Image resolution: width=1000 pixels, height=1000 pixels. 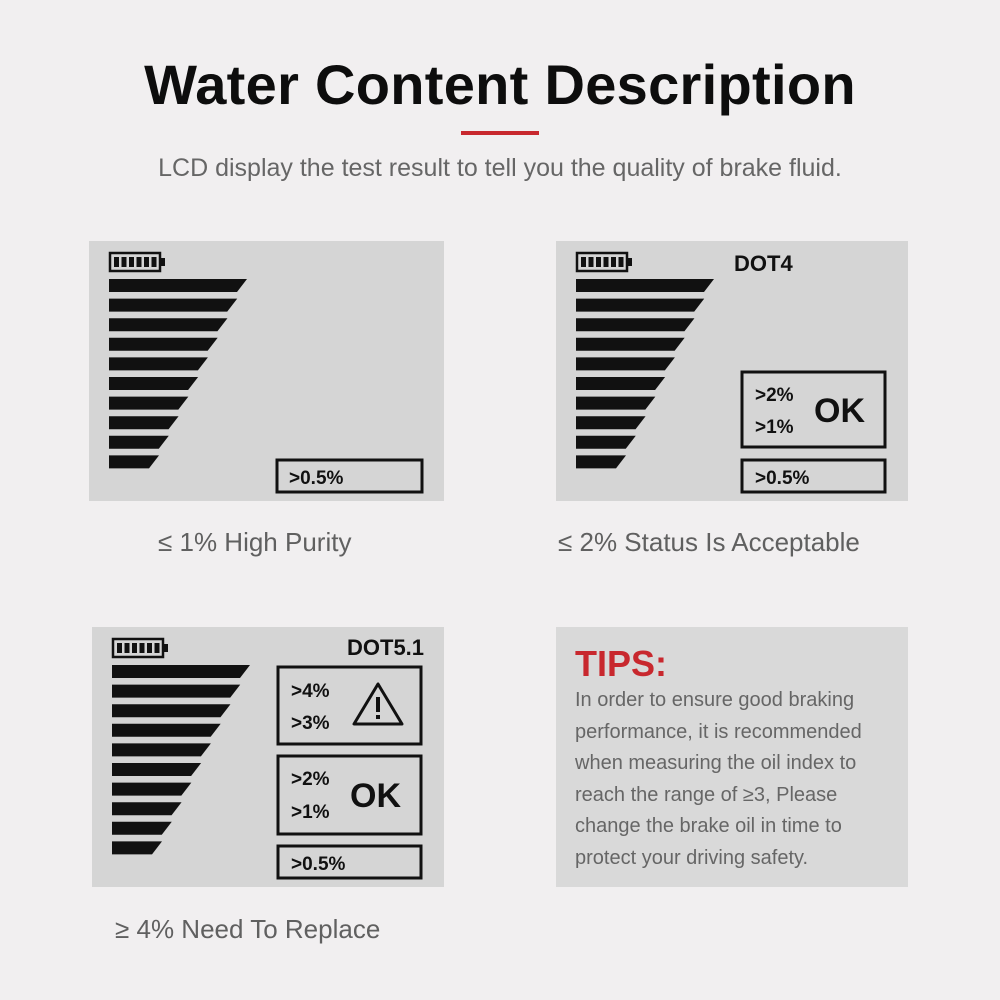 What do you see at coordinates (268, 757) in the screenshot?
I see `lcd-panel-replace: DOT5.1 >4% >3% >2% >1% OK >0.5%` at bounding box center [268, 757].